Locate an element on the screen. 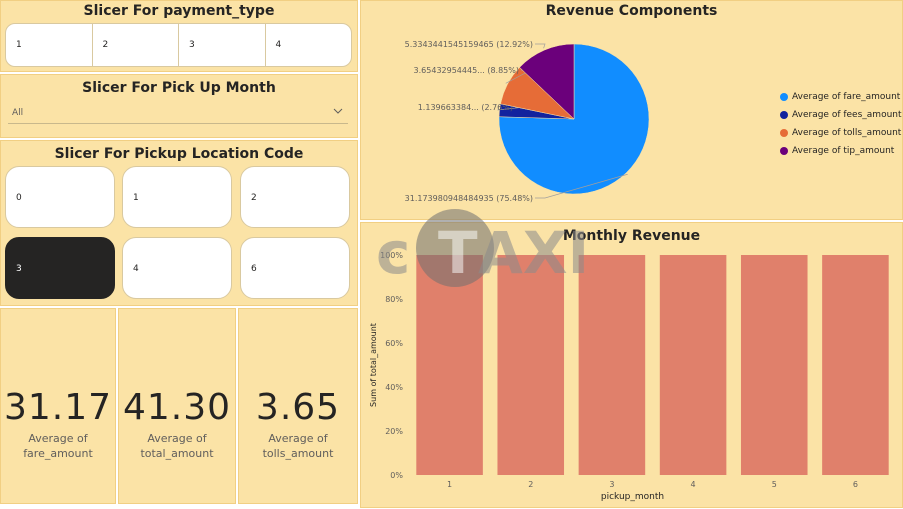 This screenshot has height=509, width=903. location-option-label: 1 is located at coordinates (136, 198).